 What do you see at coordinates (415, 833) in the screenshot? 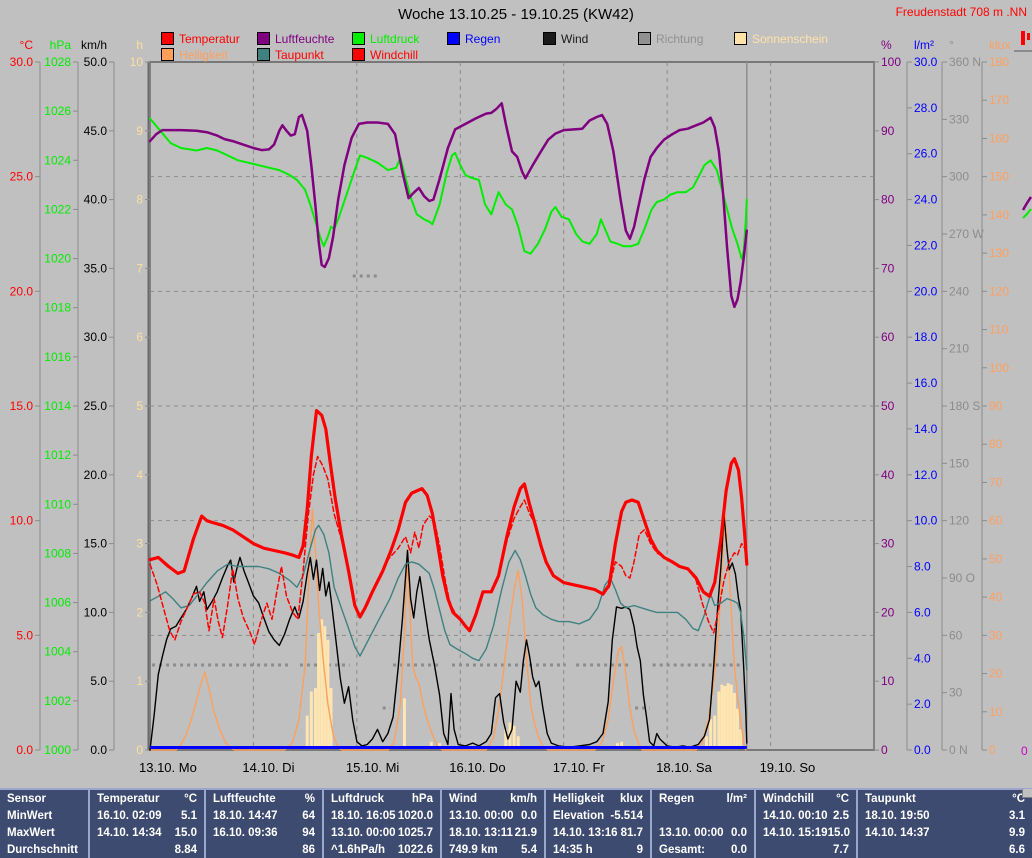
I see `value-number: 1025.7` at bounding box center [415, 833].